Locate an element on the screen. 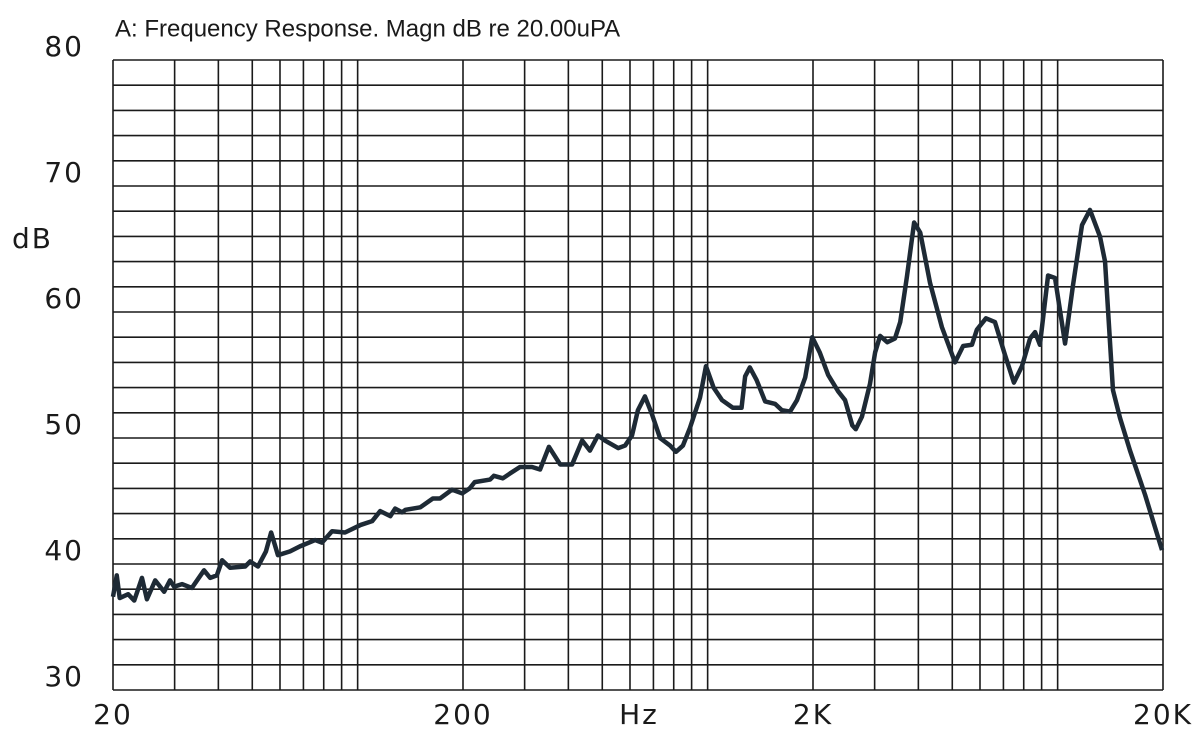 The width and height of the screenshot is (1201, 732). y-tick-label: 50 is located at coordinates (64, 424).